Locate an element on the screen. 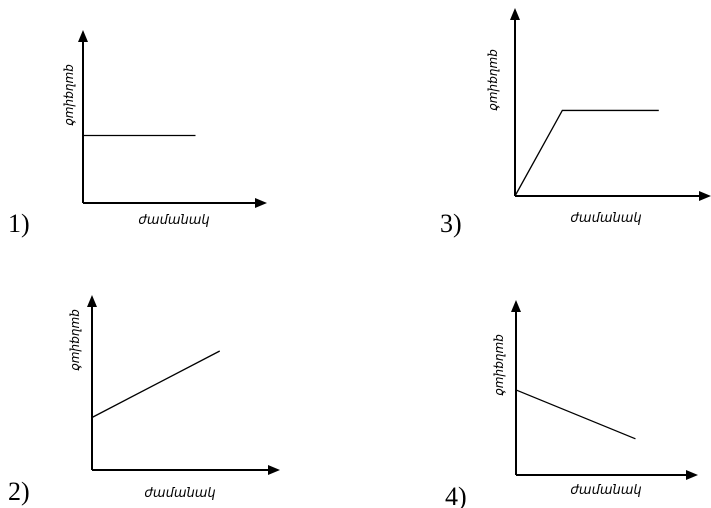 The width and height of the screenshot is (711, 508). chart-panel-4: 4) ժամանակ զանգված is located at coordinates (571, 404).